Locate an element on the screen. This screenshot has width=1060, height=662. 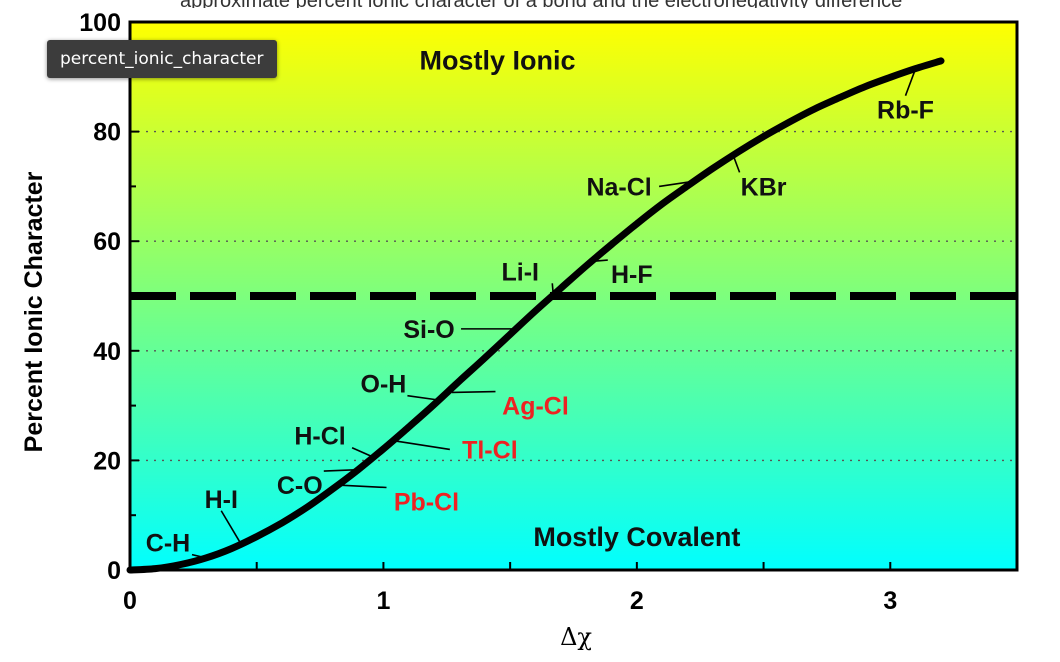
y-tick-label: 20 is located at coordinates (107, 461).